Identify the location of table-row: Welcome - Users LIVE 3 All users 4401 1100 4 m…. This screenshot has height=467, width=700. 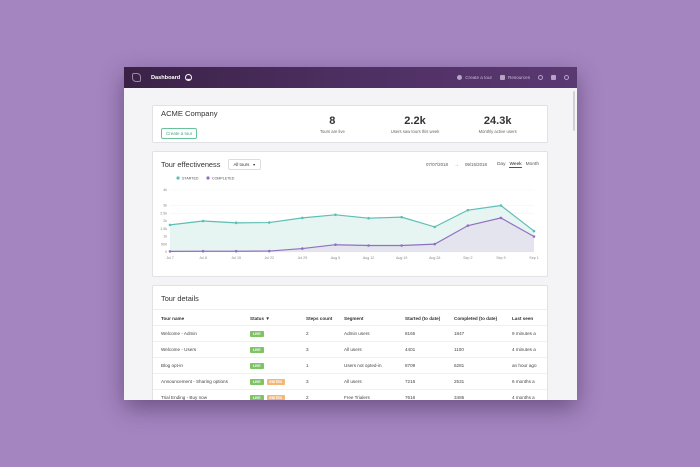
(350, 349).